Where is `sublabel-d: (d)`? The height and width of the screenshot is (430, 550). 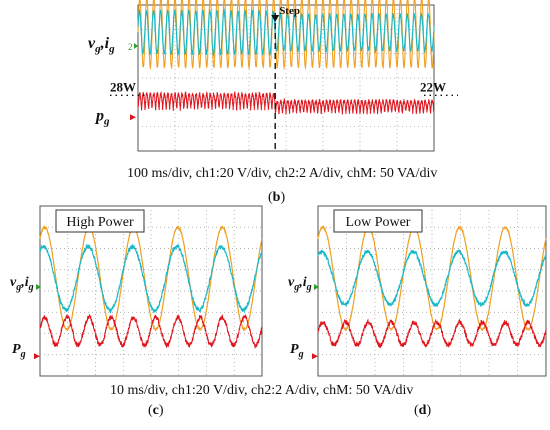
sublabel-d: (d) is located at coordinates (423, 410).